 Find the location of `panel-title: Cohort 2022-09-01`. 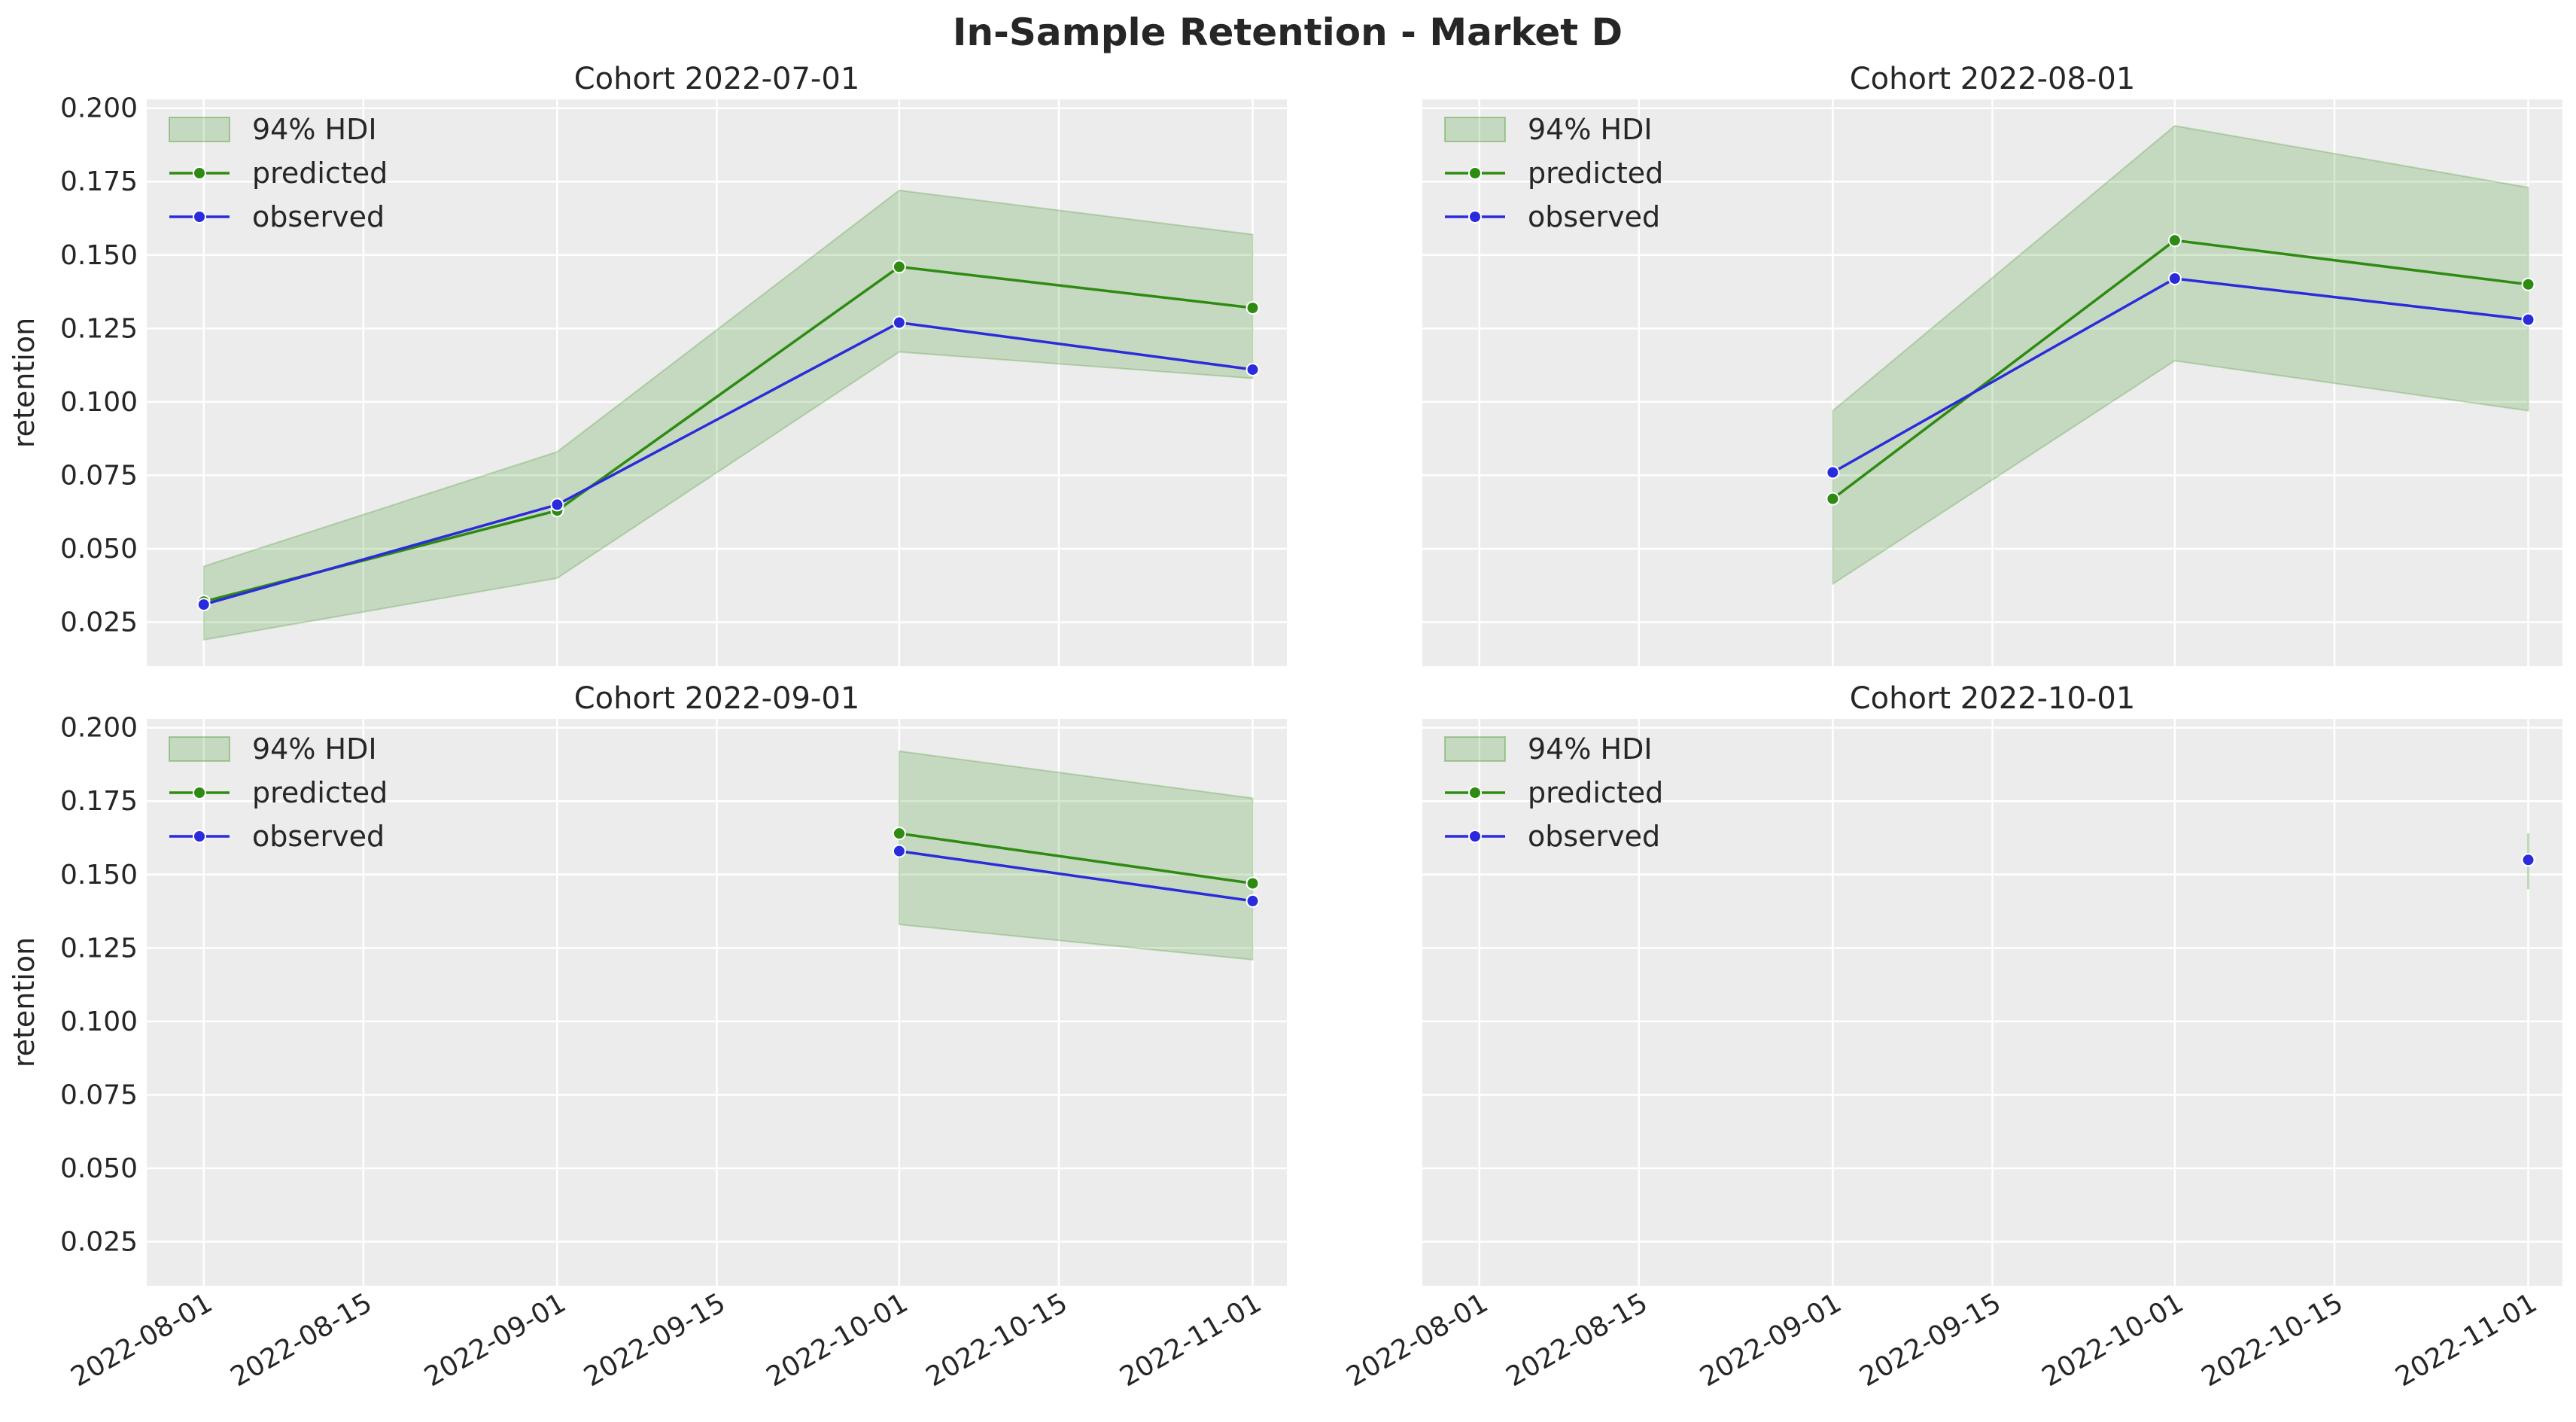

panel-title: Cohort 2022-09-01 is located at coordinates (717, 698).